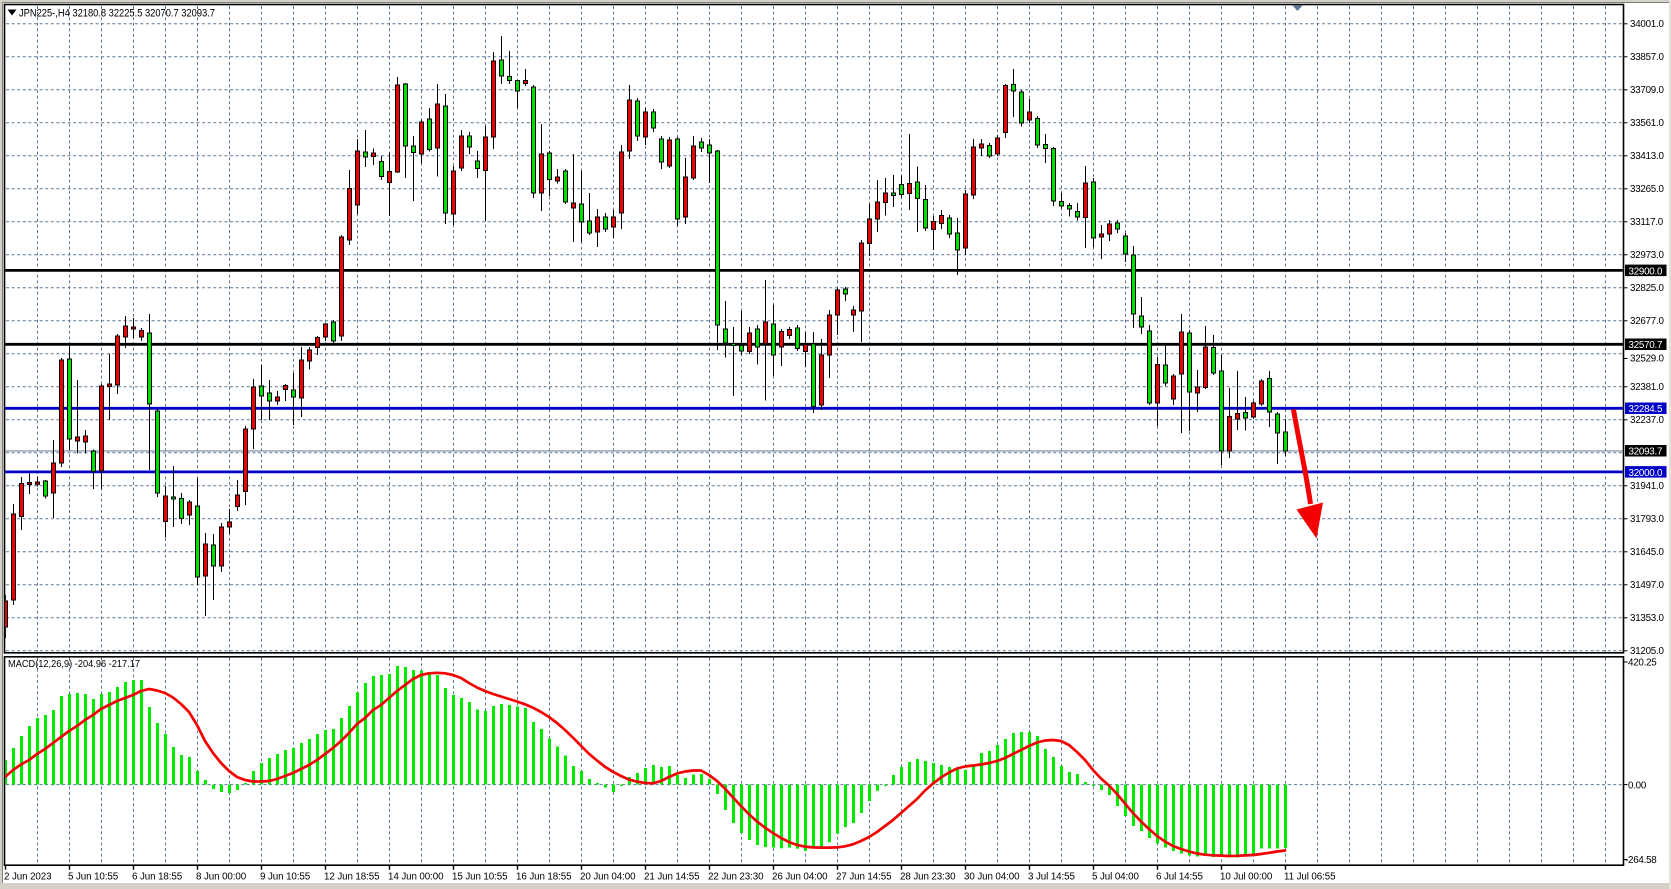  What do you see at coordinates (1647, 288) in the screenshot?
I see `svg-text: 32825.0` at bounding box center [1647, 288].